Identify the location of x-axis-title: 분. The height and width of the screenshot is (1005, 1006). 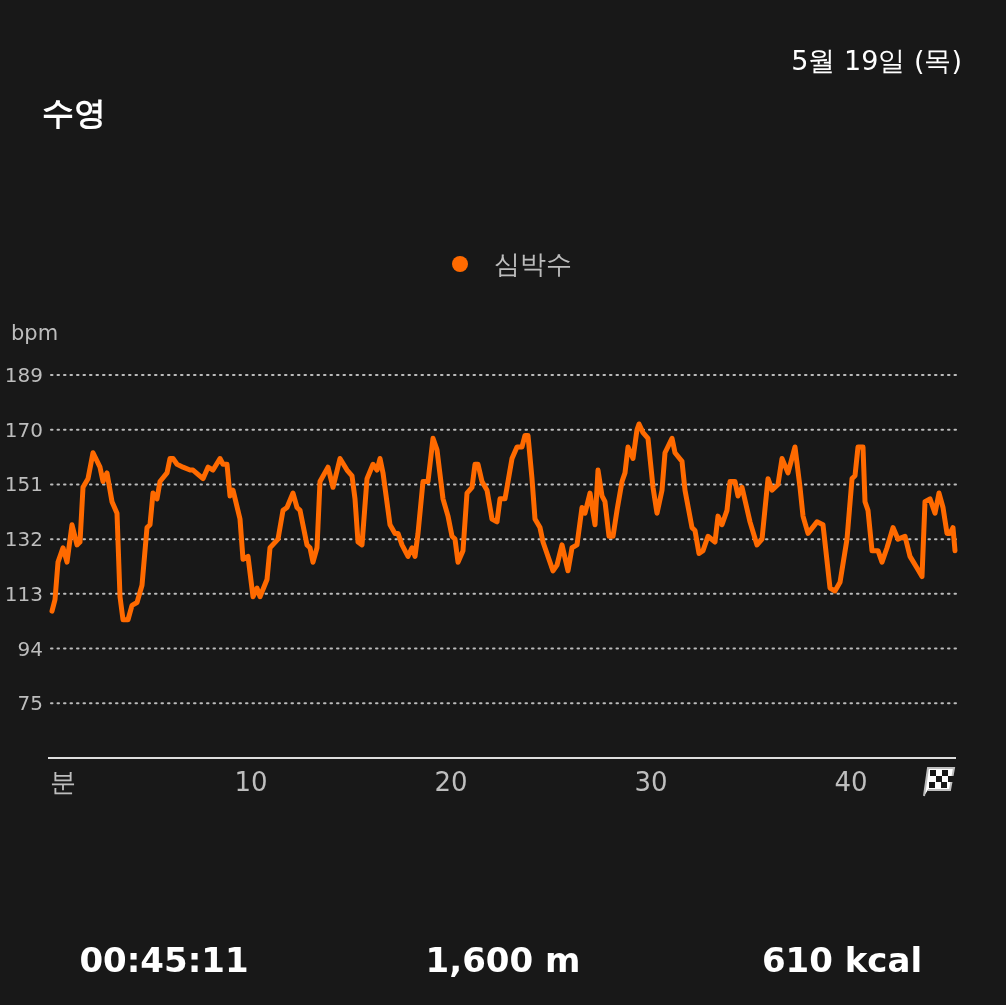
(63, 782).